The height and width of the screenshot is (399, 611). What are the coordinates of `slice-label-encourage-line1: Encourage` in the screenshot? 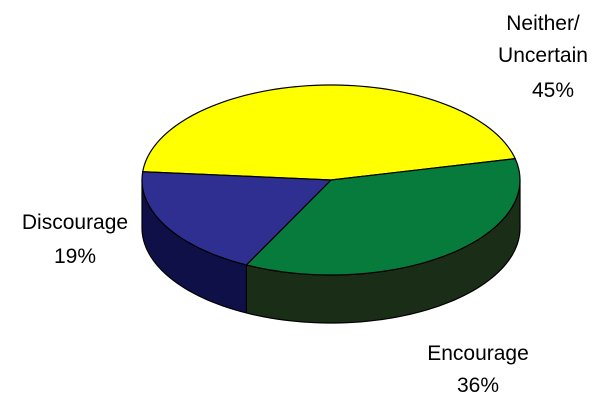 It's located at (478, 353).